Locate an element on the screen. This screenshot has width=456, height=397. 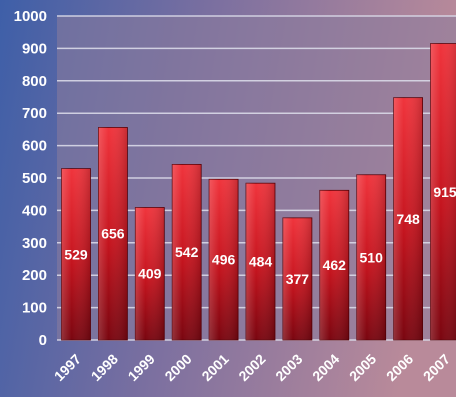
value-label-2001: 496 is located at coordinates (224, 260).